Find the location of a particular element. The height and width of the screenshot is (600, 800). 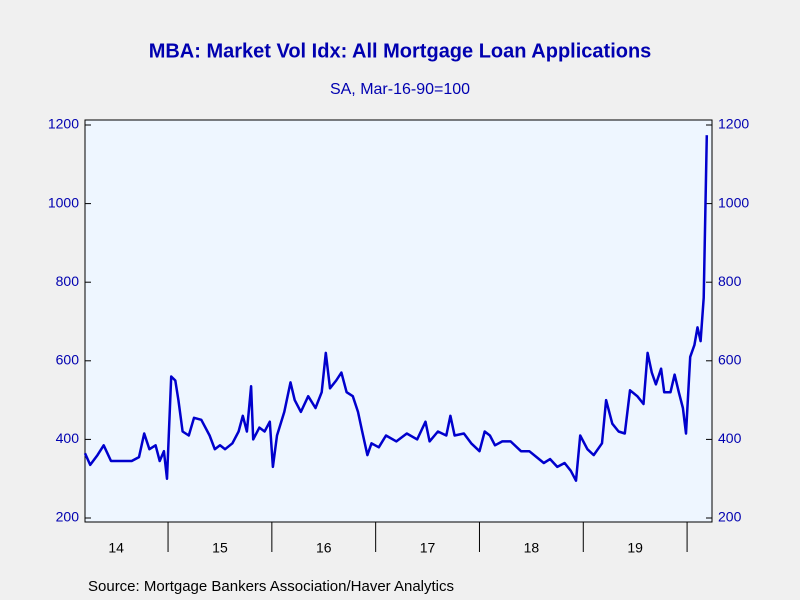

x-tick-label: 19 is located at coordinates (635, 548).